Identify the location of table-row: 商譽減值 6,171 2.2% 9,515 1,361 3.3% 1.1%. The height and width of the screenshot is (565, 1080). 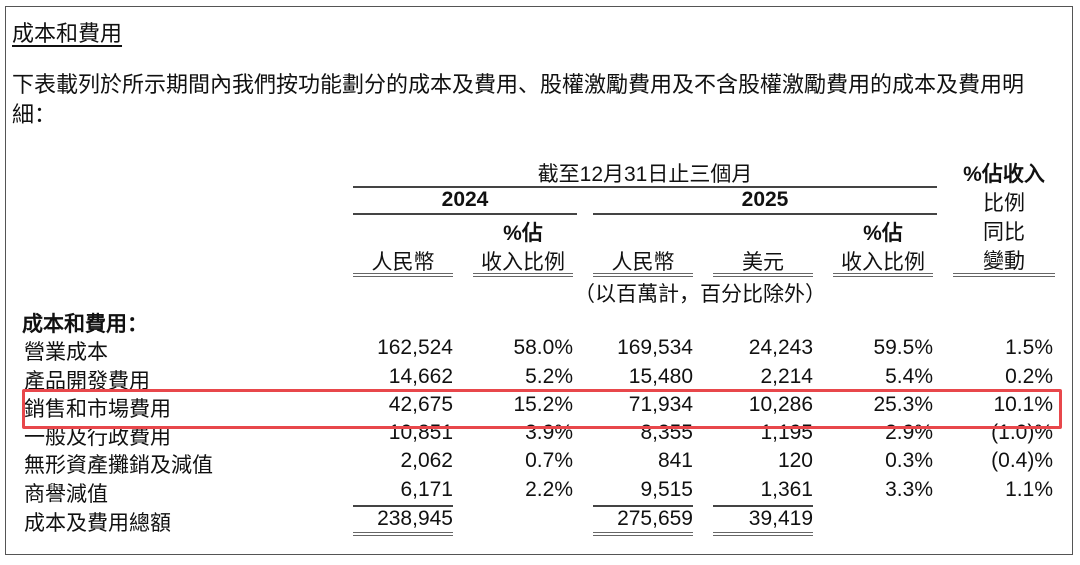
(540, 492).